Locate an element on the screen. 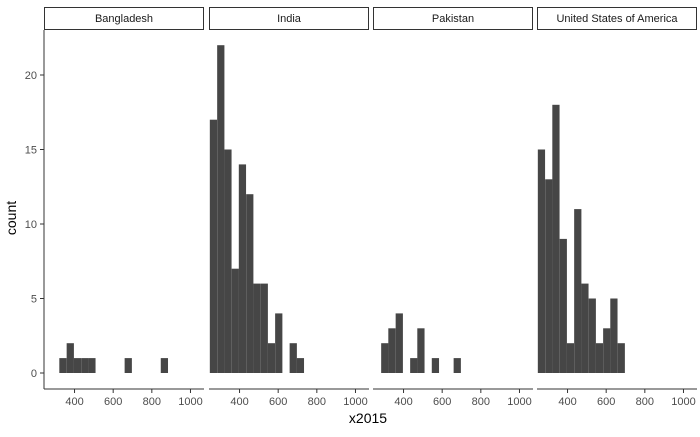 The image size is (700, 437). y-tick-label: 5 is located at coordinates (34, 300).